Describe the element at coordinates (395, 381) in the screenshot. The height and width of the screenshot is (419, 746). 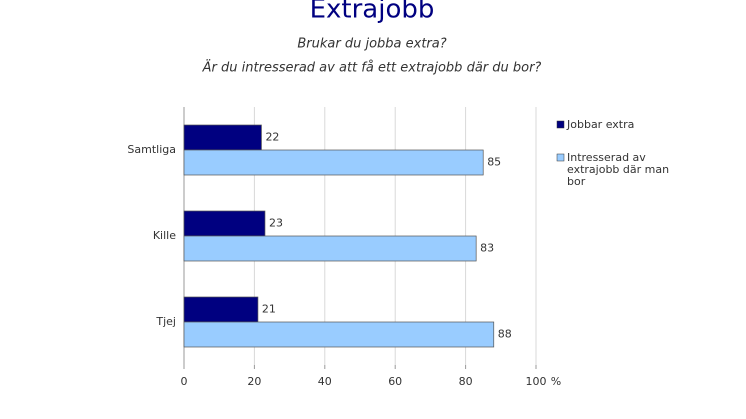
I see `x-tick-label: 60` at that location.